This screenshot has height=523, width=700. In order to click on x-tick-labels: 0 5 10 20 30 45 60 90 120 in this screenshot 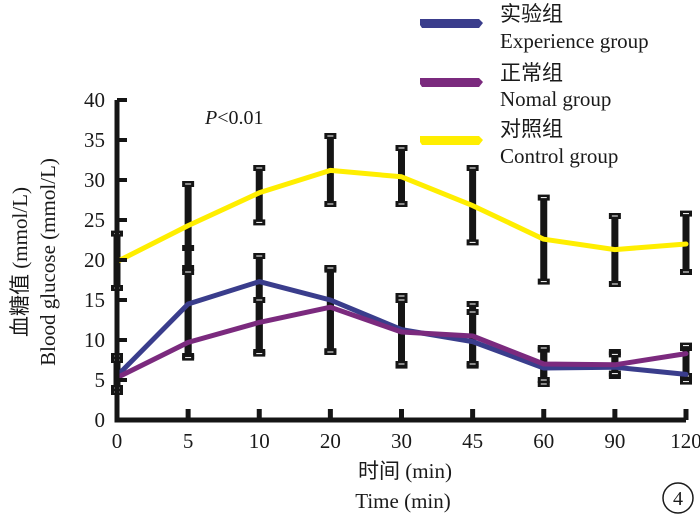, I will do `click(406, 441)`.